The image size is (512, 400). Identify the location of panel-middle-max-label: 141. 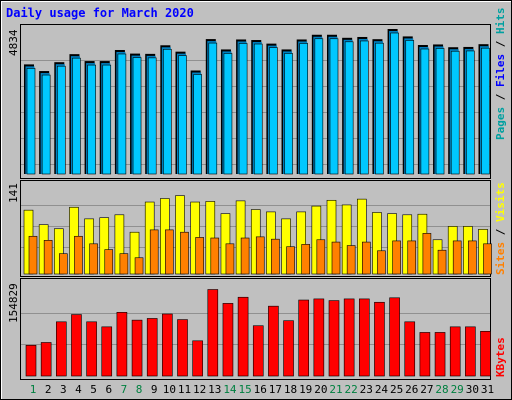
(13, 193).